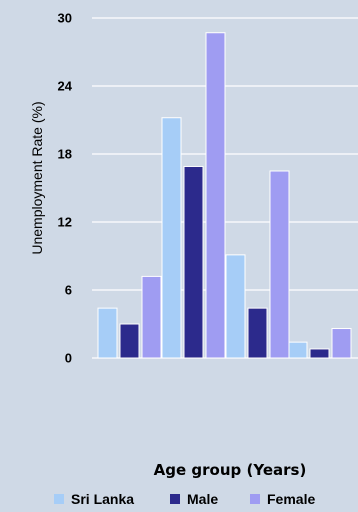 The width and height of the screenshot is (358, 512). Describe the element at coordinates (65, 18) in the screenshot. I see `y-tick-label-5: 30` at that location.